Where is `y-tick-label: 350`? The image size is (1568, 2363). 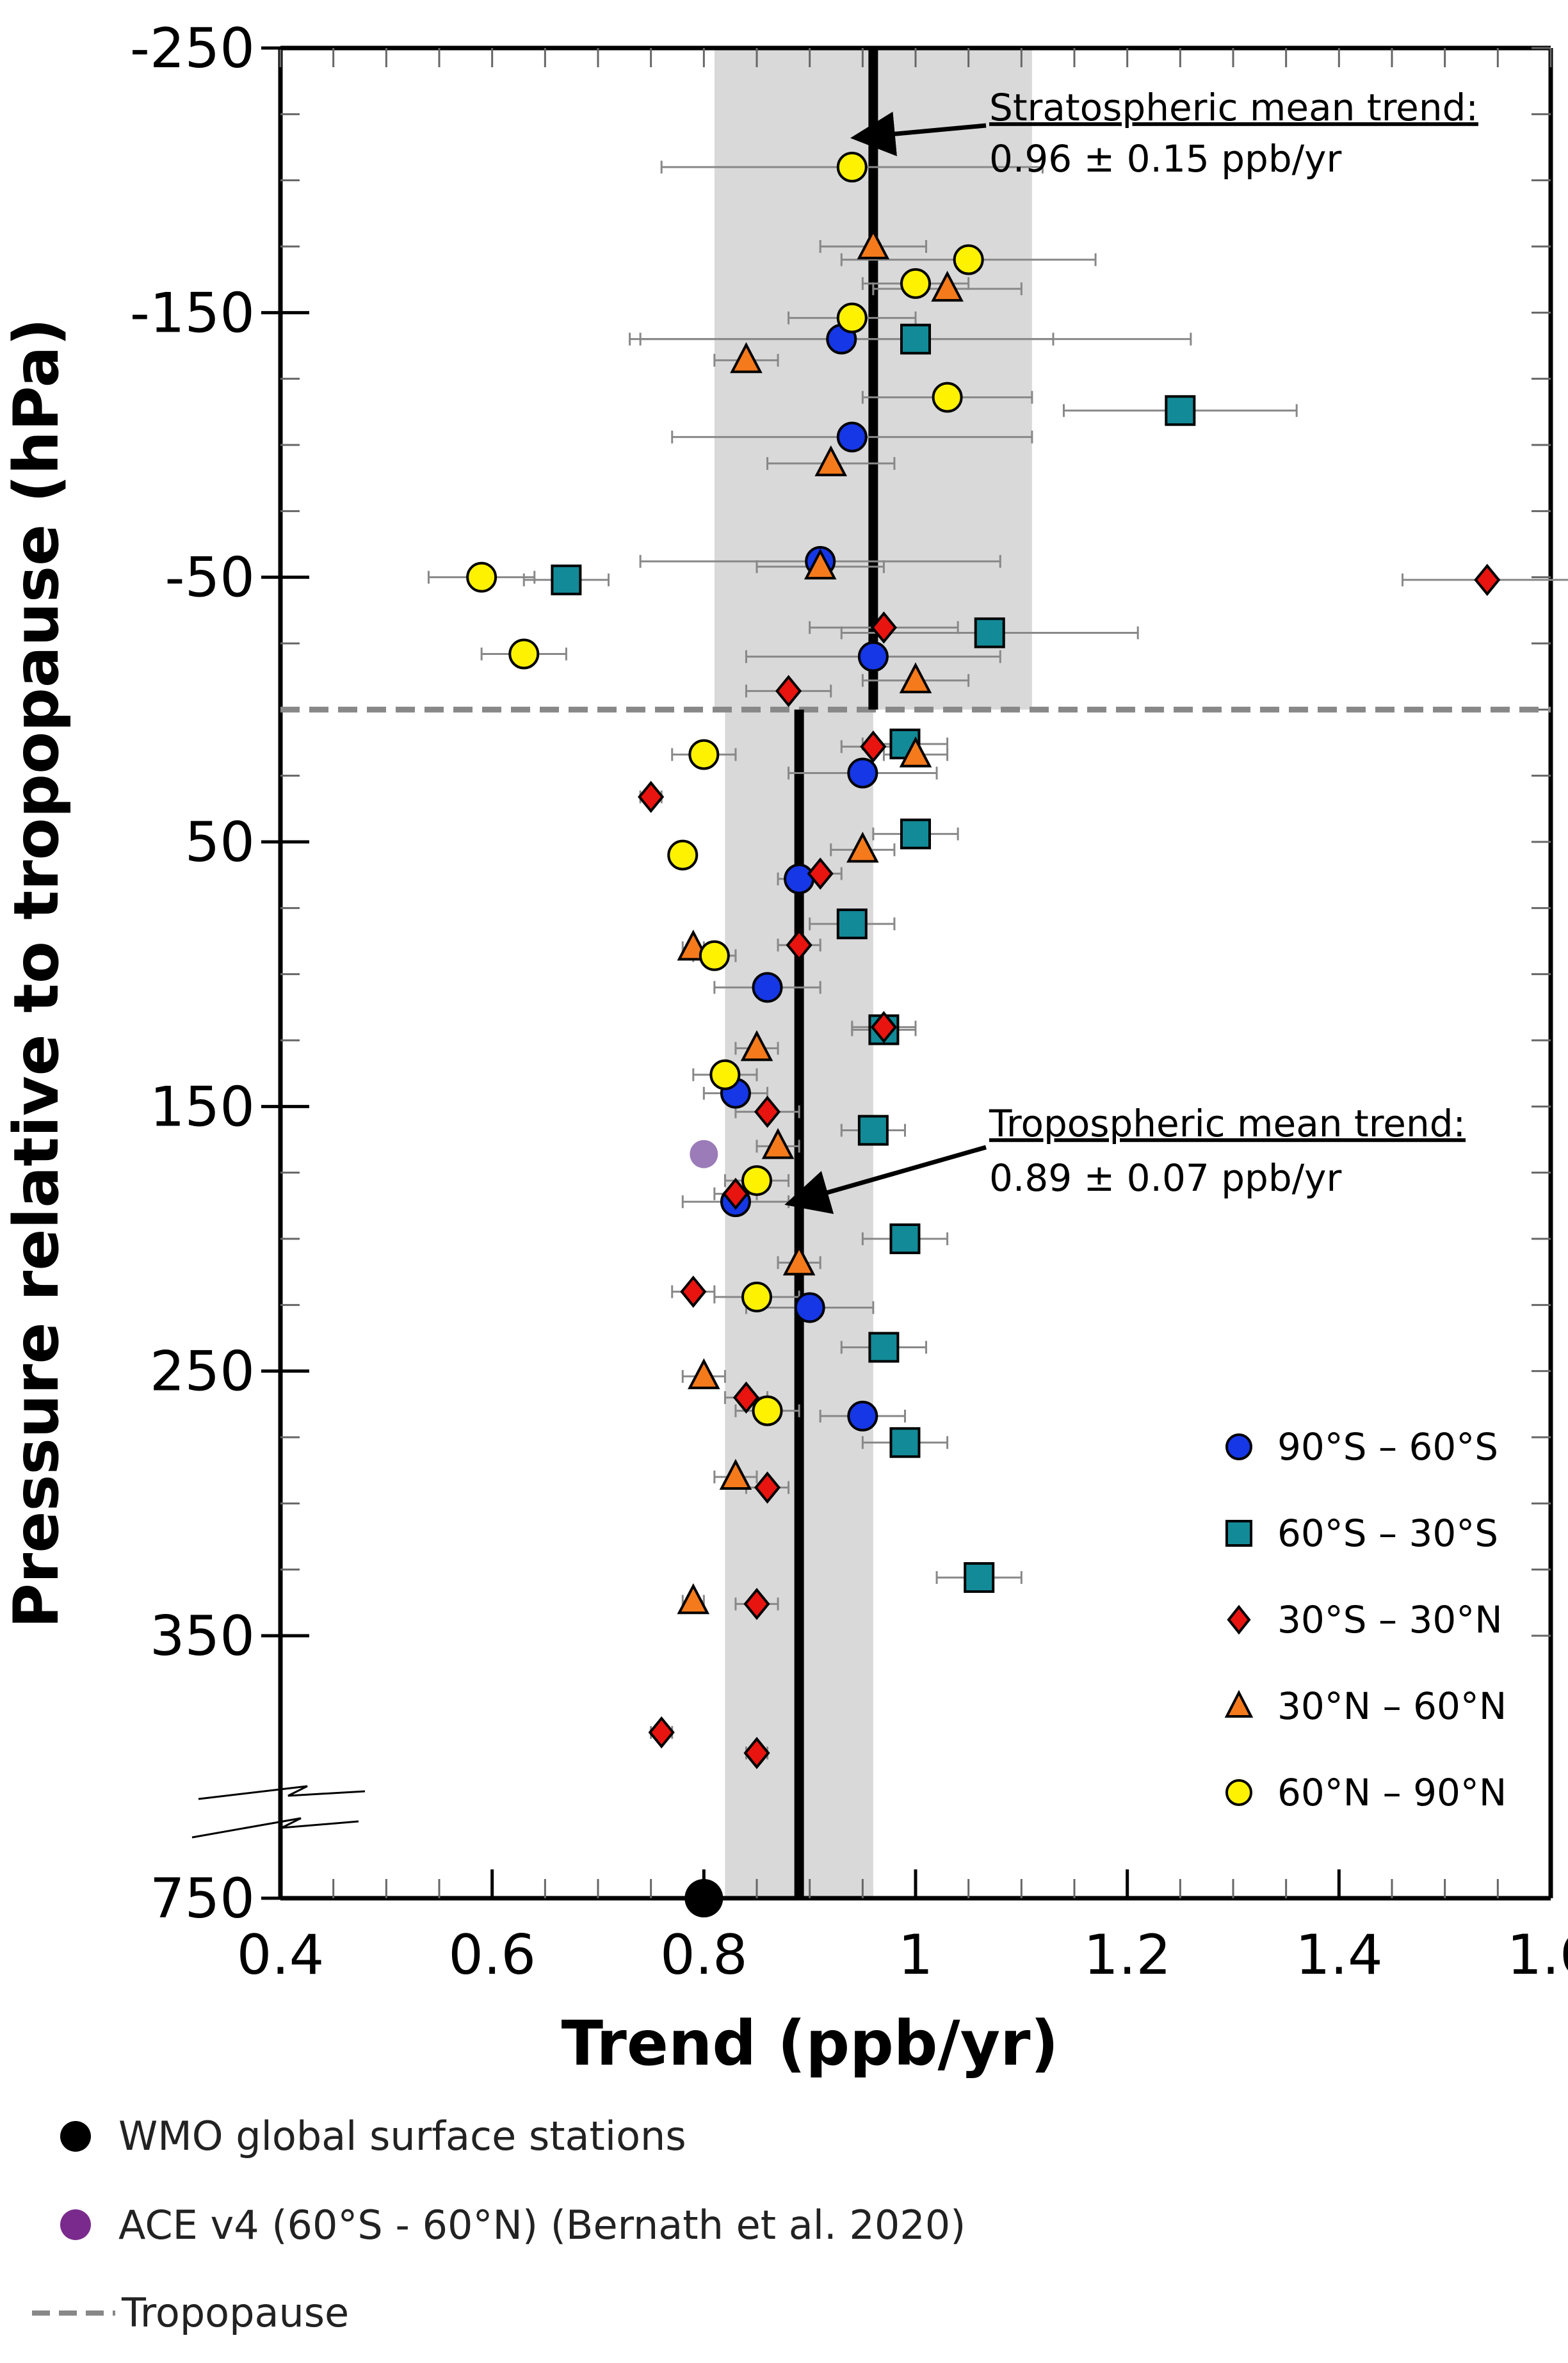
y-tick-label: 350 is located at coordinates (202, 1636).